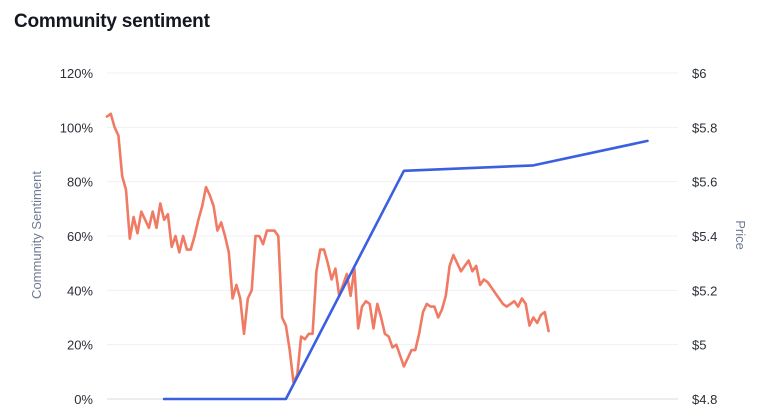 Image resolution: width=774 pixels, height=410 pixels. I want to click on left-axis-label: Community Sentiment, so click(36, 235).